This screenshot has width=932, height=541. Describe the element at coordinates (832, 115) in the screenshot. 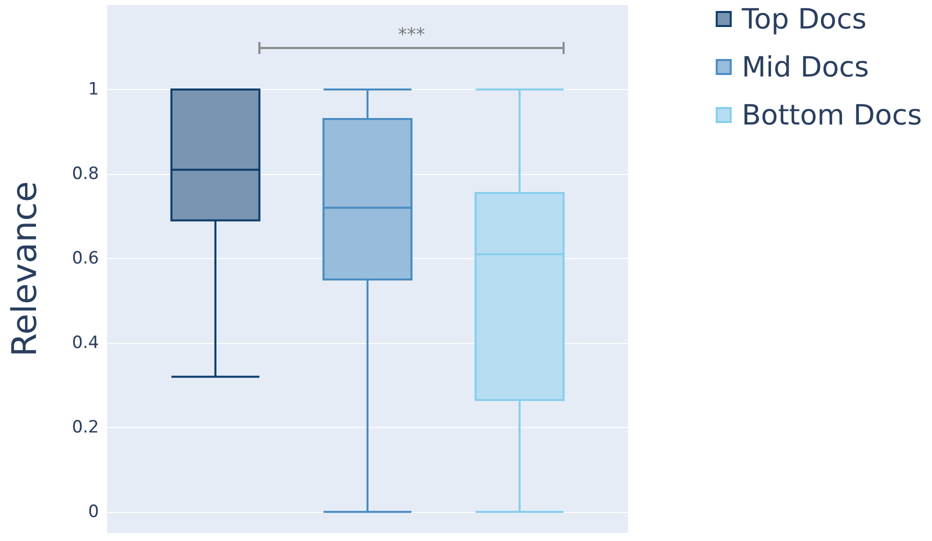

I see `legend-label: Bottom Docs` at that location.